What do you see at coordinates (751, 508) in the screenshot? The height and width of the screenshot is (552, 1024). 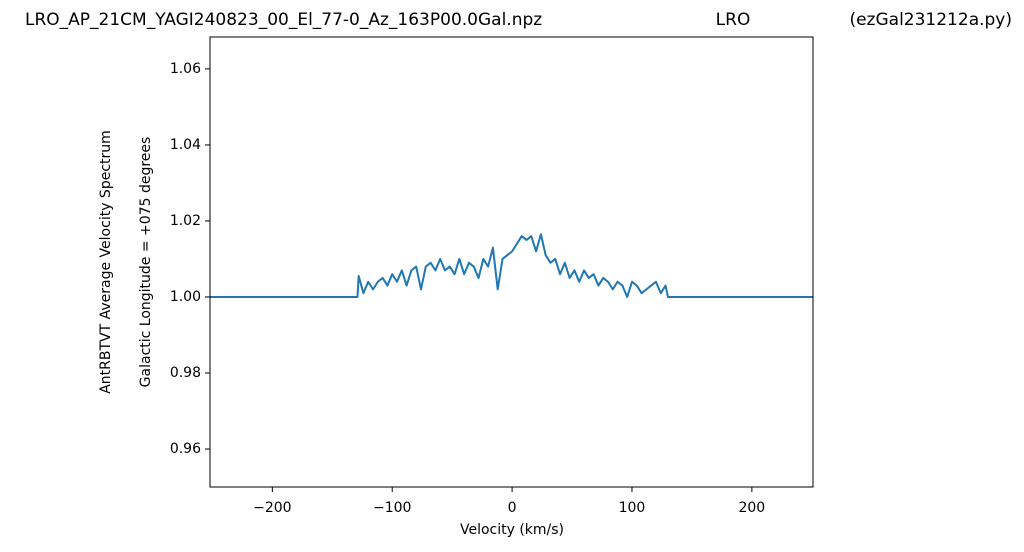 I see `x-tick-label: 200` at bounding box center [751, 508].